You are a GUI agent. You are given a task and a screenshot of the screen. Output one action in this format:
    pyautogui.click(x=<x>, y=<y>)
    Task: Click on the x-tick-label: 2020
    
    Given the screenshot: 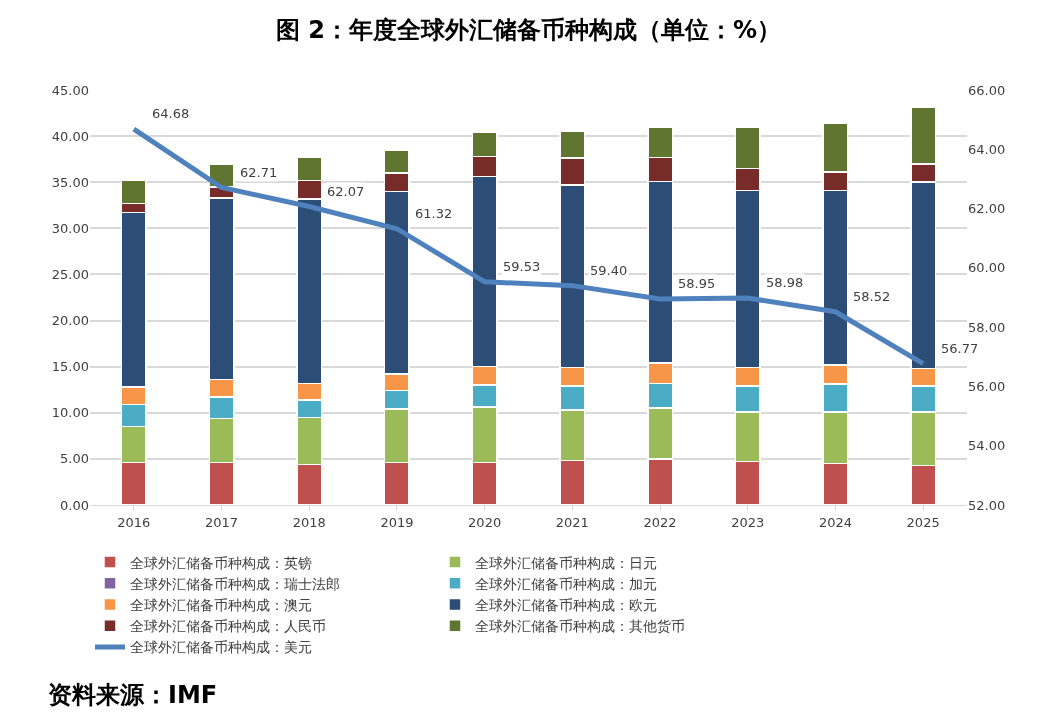 What is the action you would take?
    pyautogui.click(x=485, y=522)
    